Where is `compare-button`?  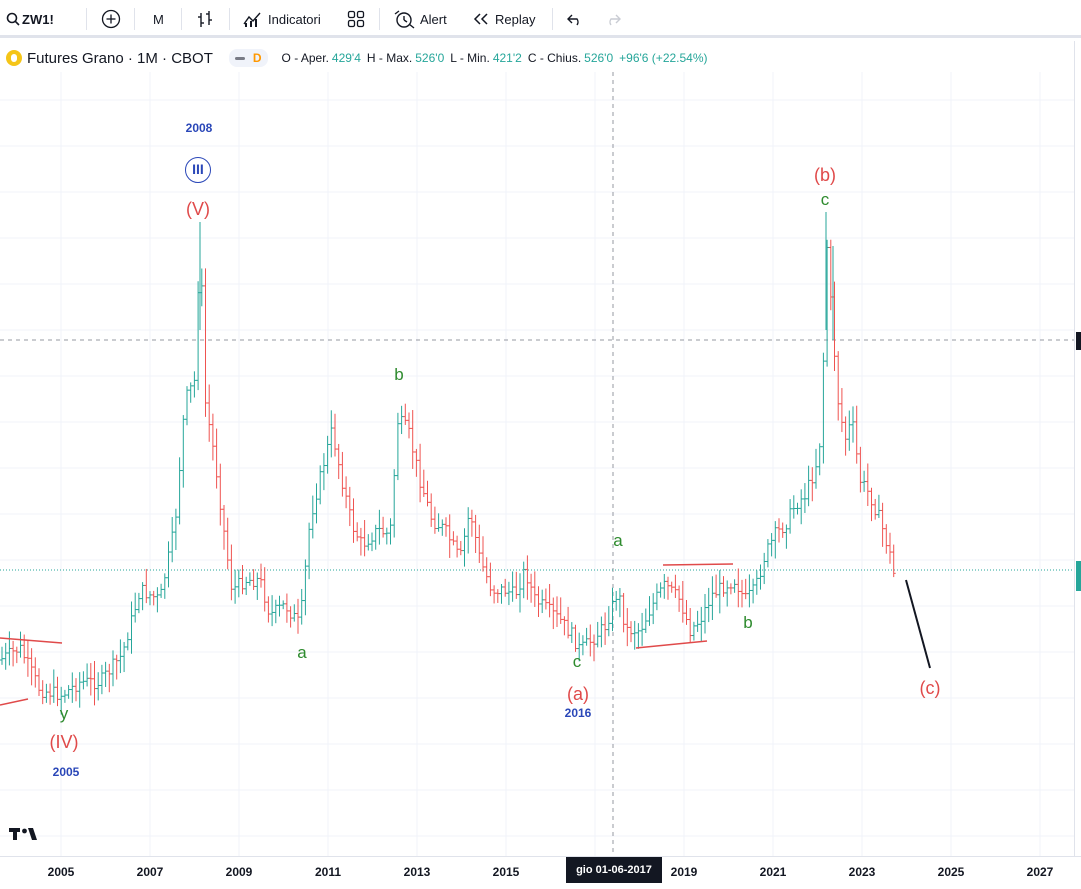 compare-button is located at coordinates (111, 19).